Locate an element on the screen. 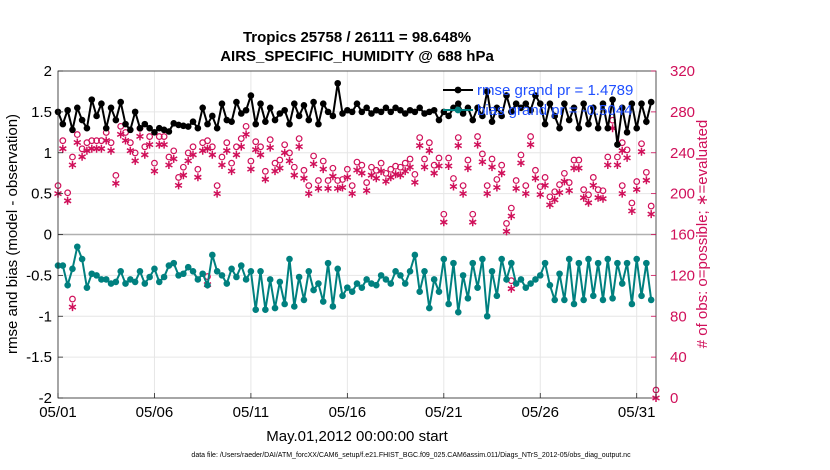  x-tick-label: 05/11 is located at coordinates (251, 412).